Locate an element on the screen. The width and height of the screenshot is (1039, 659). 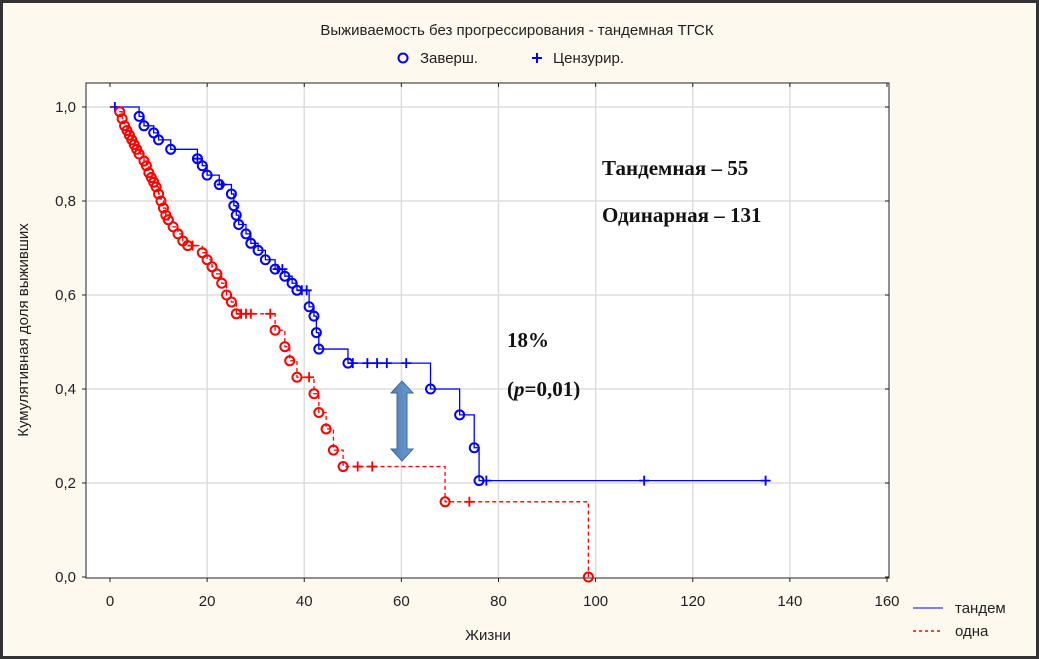
legend-censor-marker-icon is located at coordinates (537, 58).